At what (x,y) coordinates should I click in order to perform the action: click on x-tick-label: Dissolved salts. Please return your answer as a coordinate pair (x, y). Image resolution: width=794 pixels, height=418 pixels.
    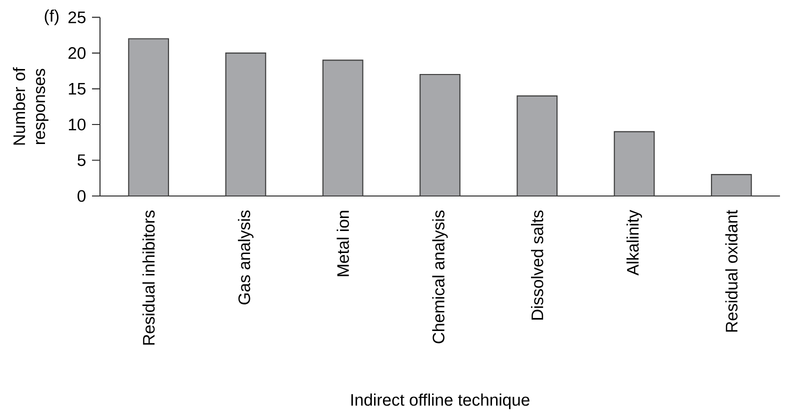
    Looking at the image, I should click on (537, 265).